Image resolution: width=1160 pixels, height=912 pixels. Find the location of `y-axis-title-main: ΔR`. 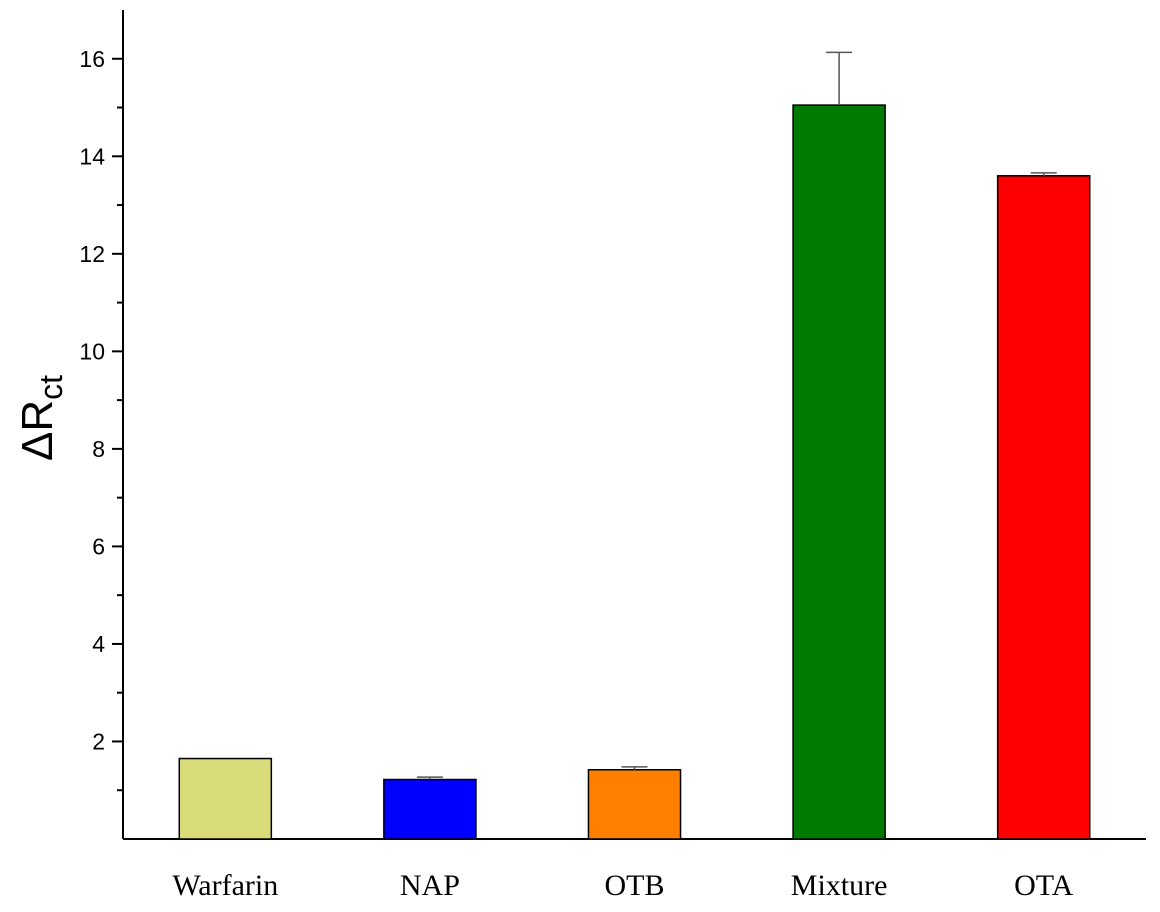

y-axis-title-main: ΔR is located at coordinates (37, 430).